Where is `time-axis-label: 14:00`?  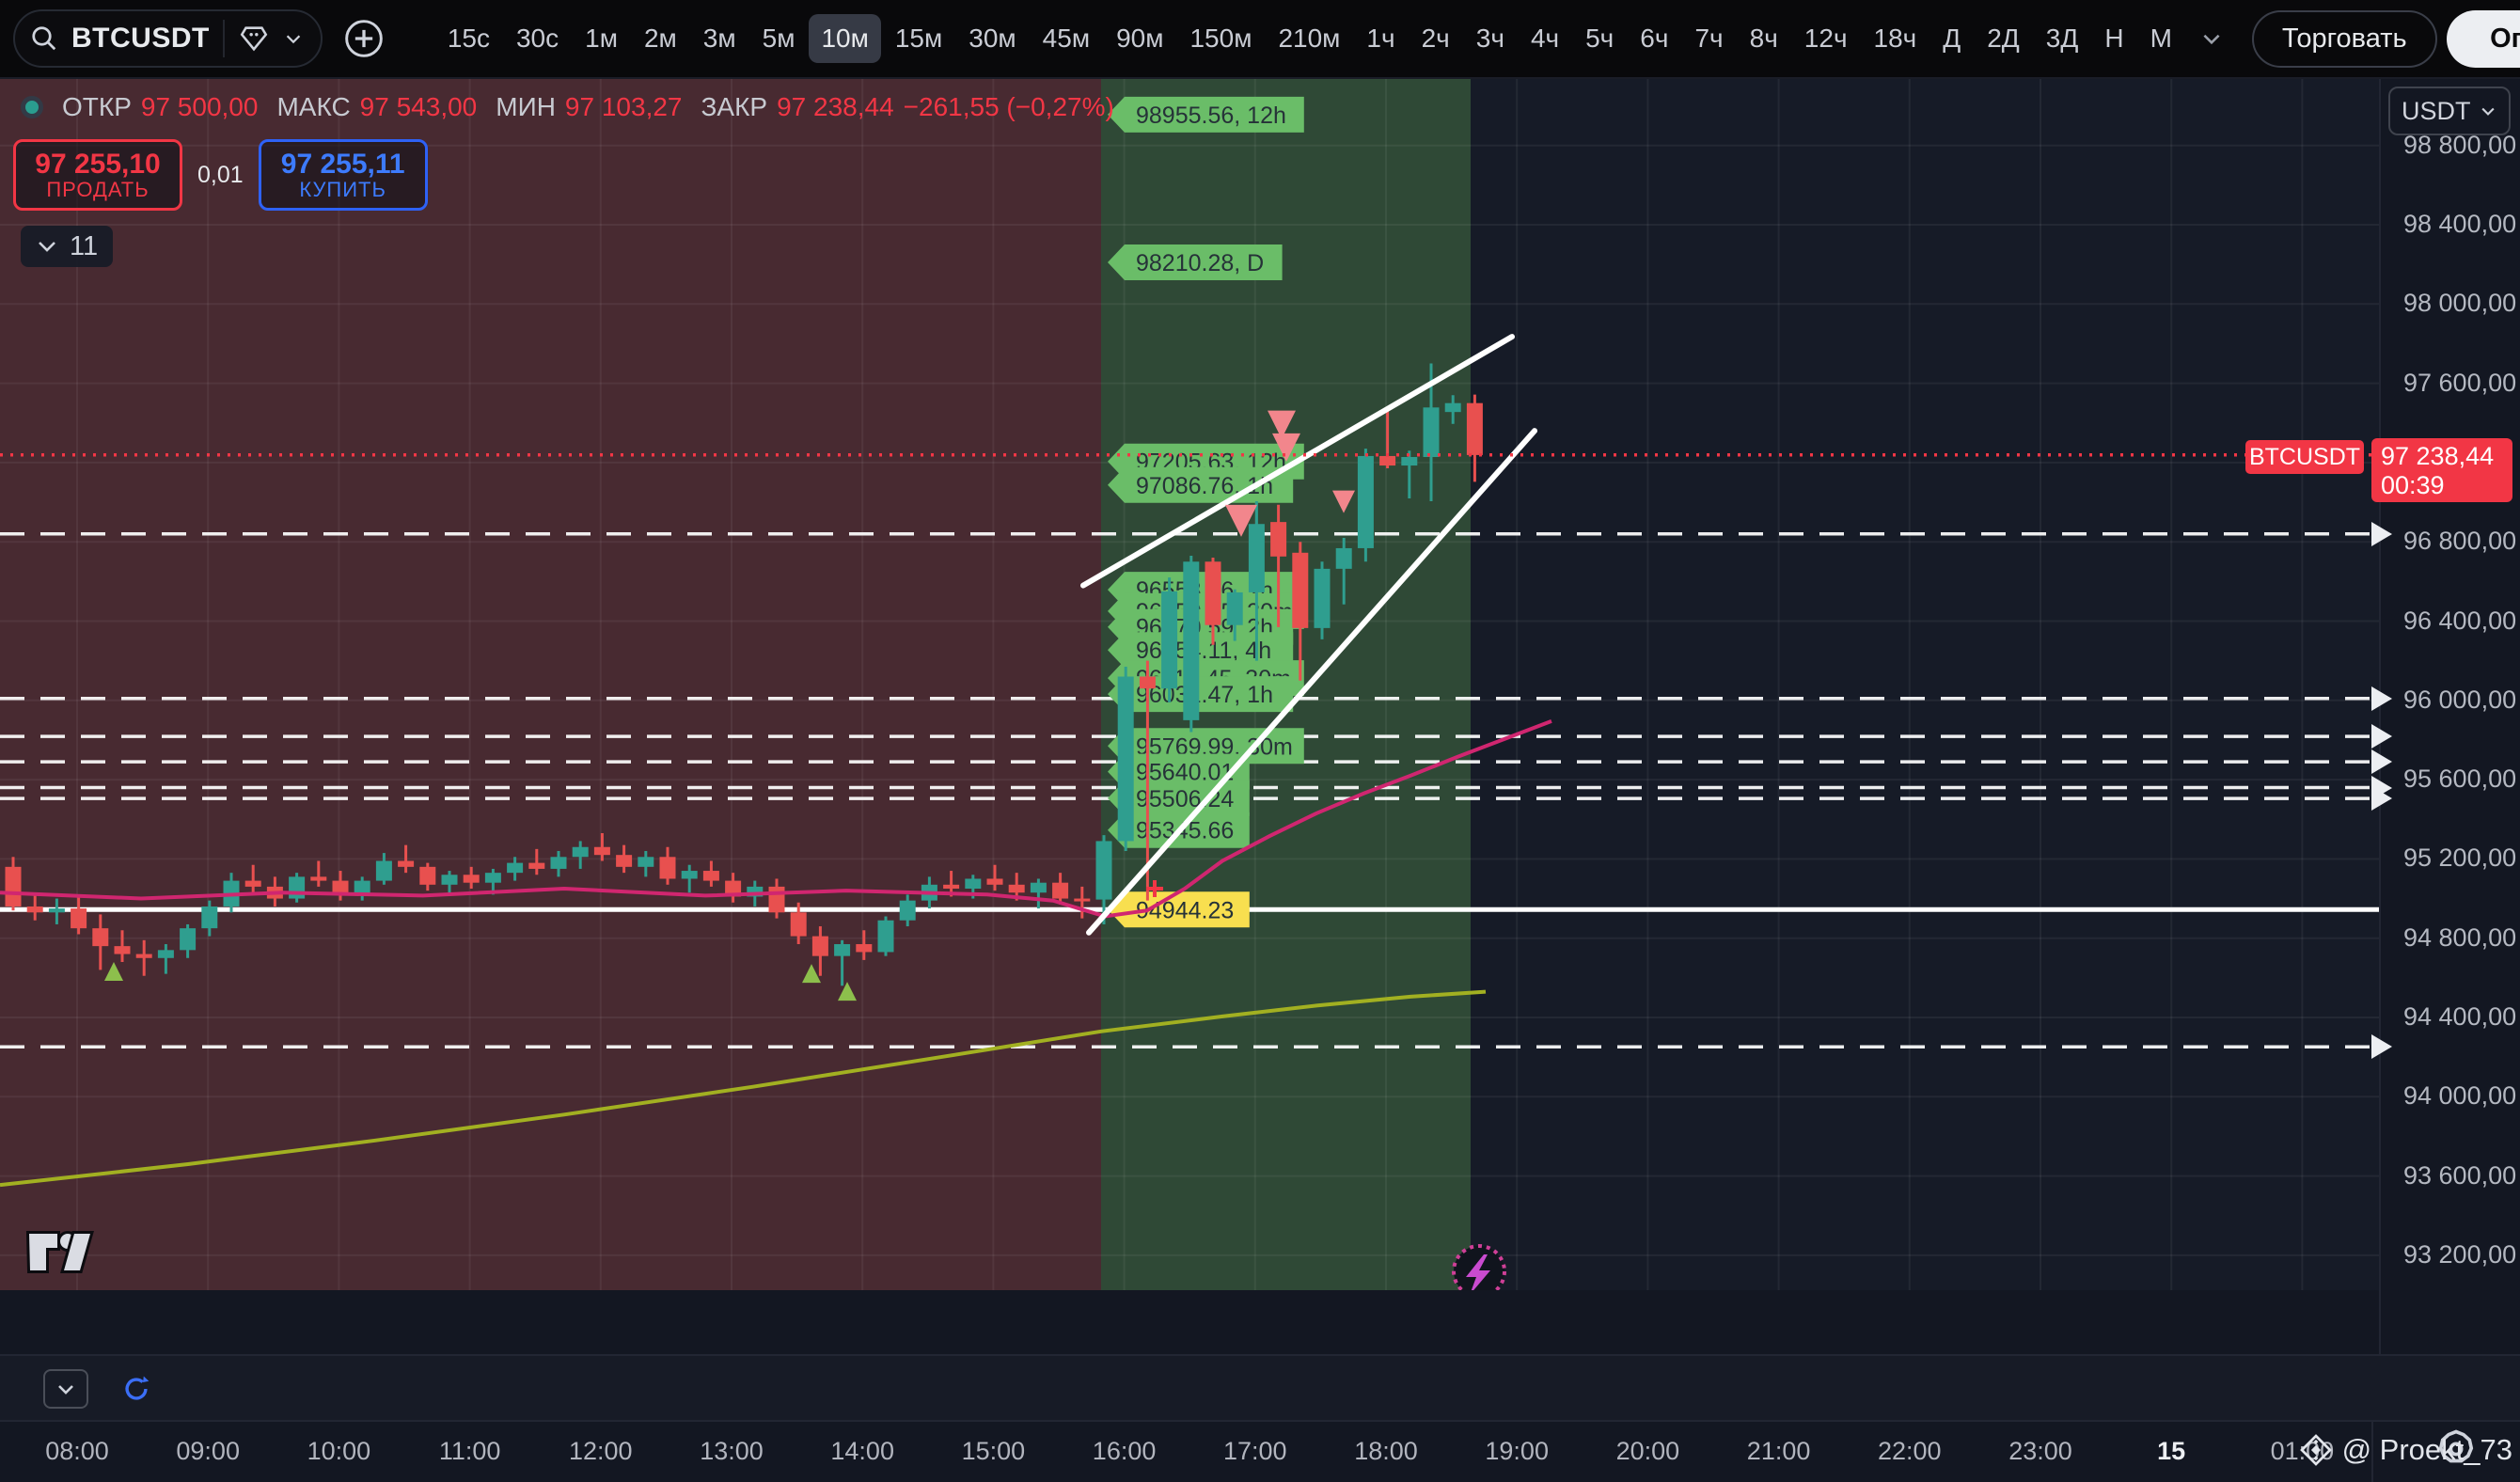 time-axis-label: 14:00 is located at coordinates (862, 1451).